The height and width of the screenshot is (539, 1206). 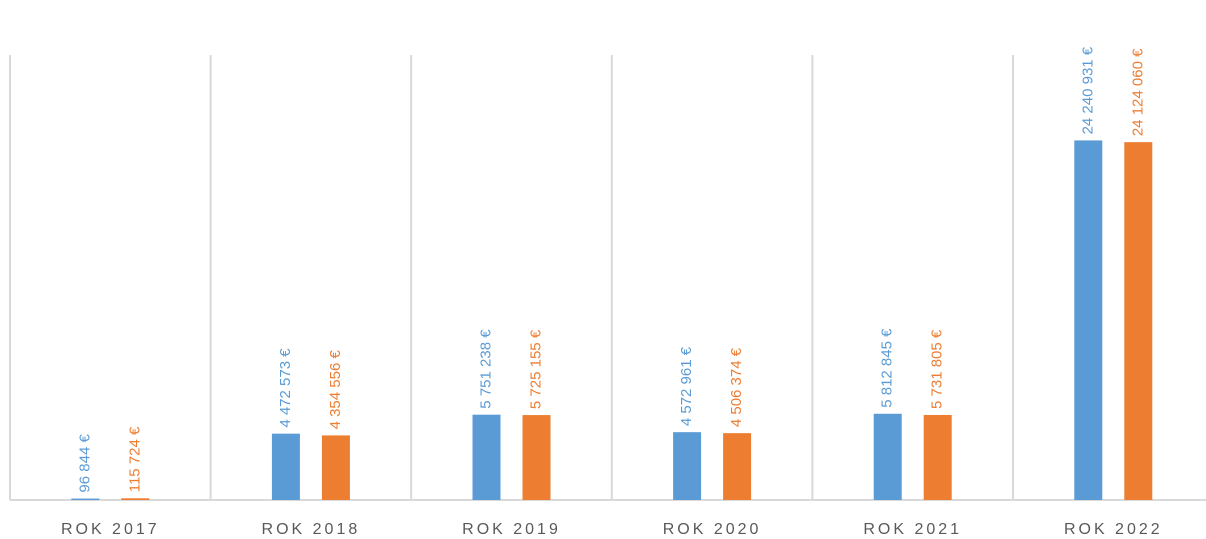 I want to click on x-tick-label: ROK 2020, so click(x=712, y=529).